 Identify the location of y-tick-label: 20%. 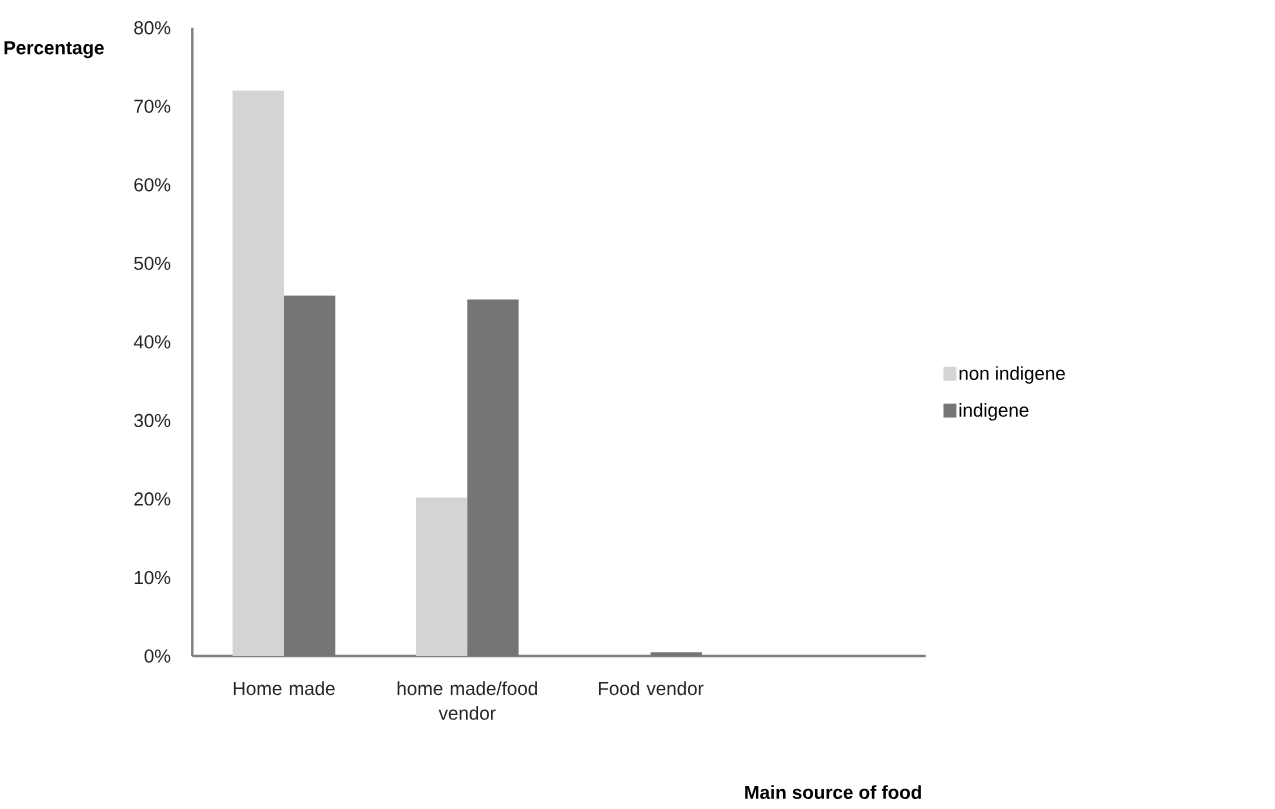
(152, 499).